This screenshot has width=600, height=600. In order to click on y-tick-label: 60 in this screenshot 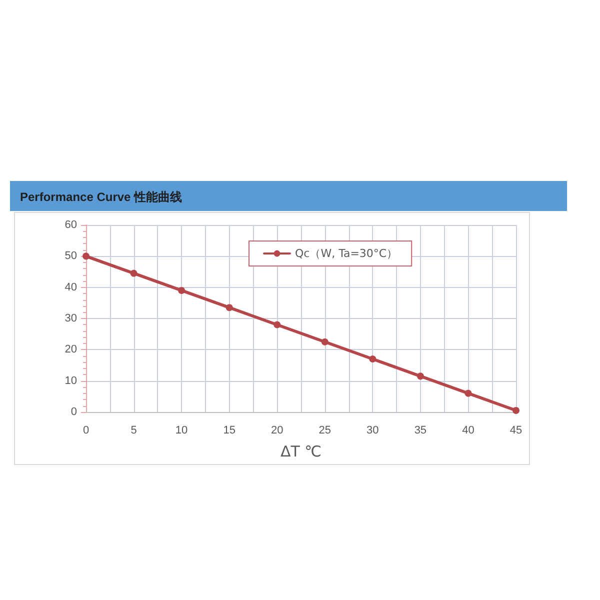, I will do `click(70, 225)`.